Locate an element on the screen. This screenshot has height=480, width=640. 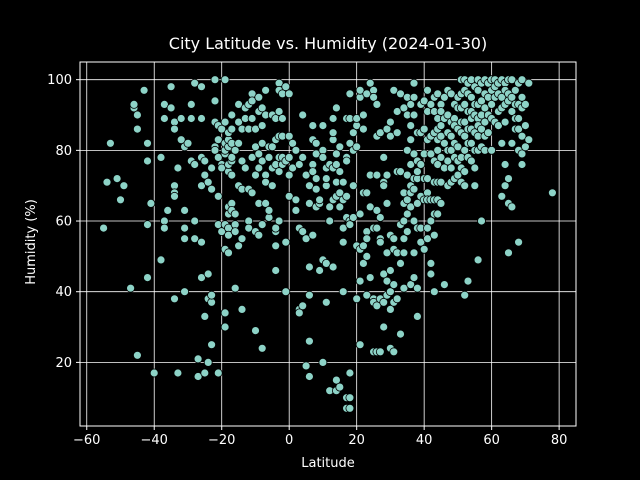
y-axis-label: Humidity (%) is located at coordinates (31, 242).